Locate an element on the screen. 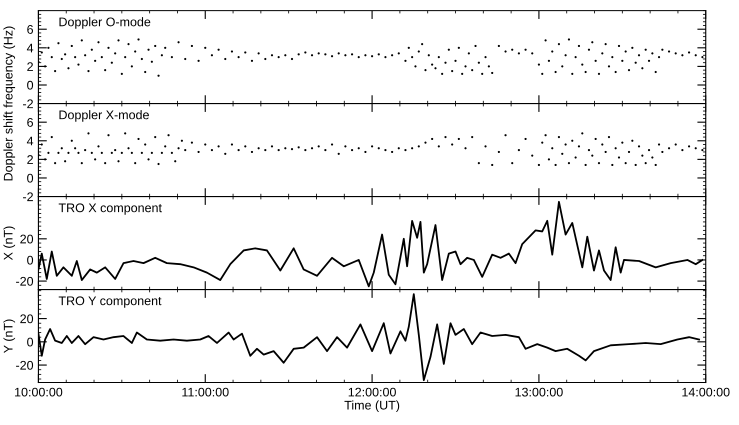 This screenshot has height=425, width=739. annotation: TRO Y component is located at coordinates (110, 302).